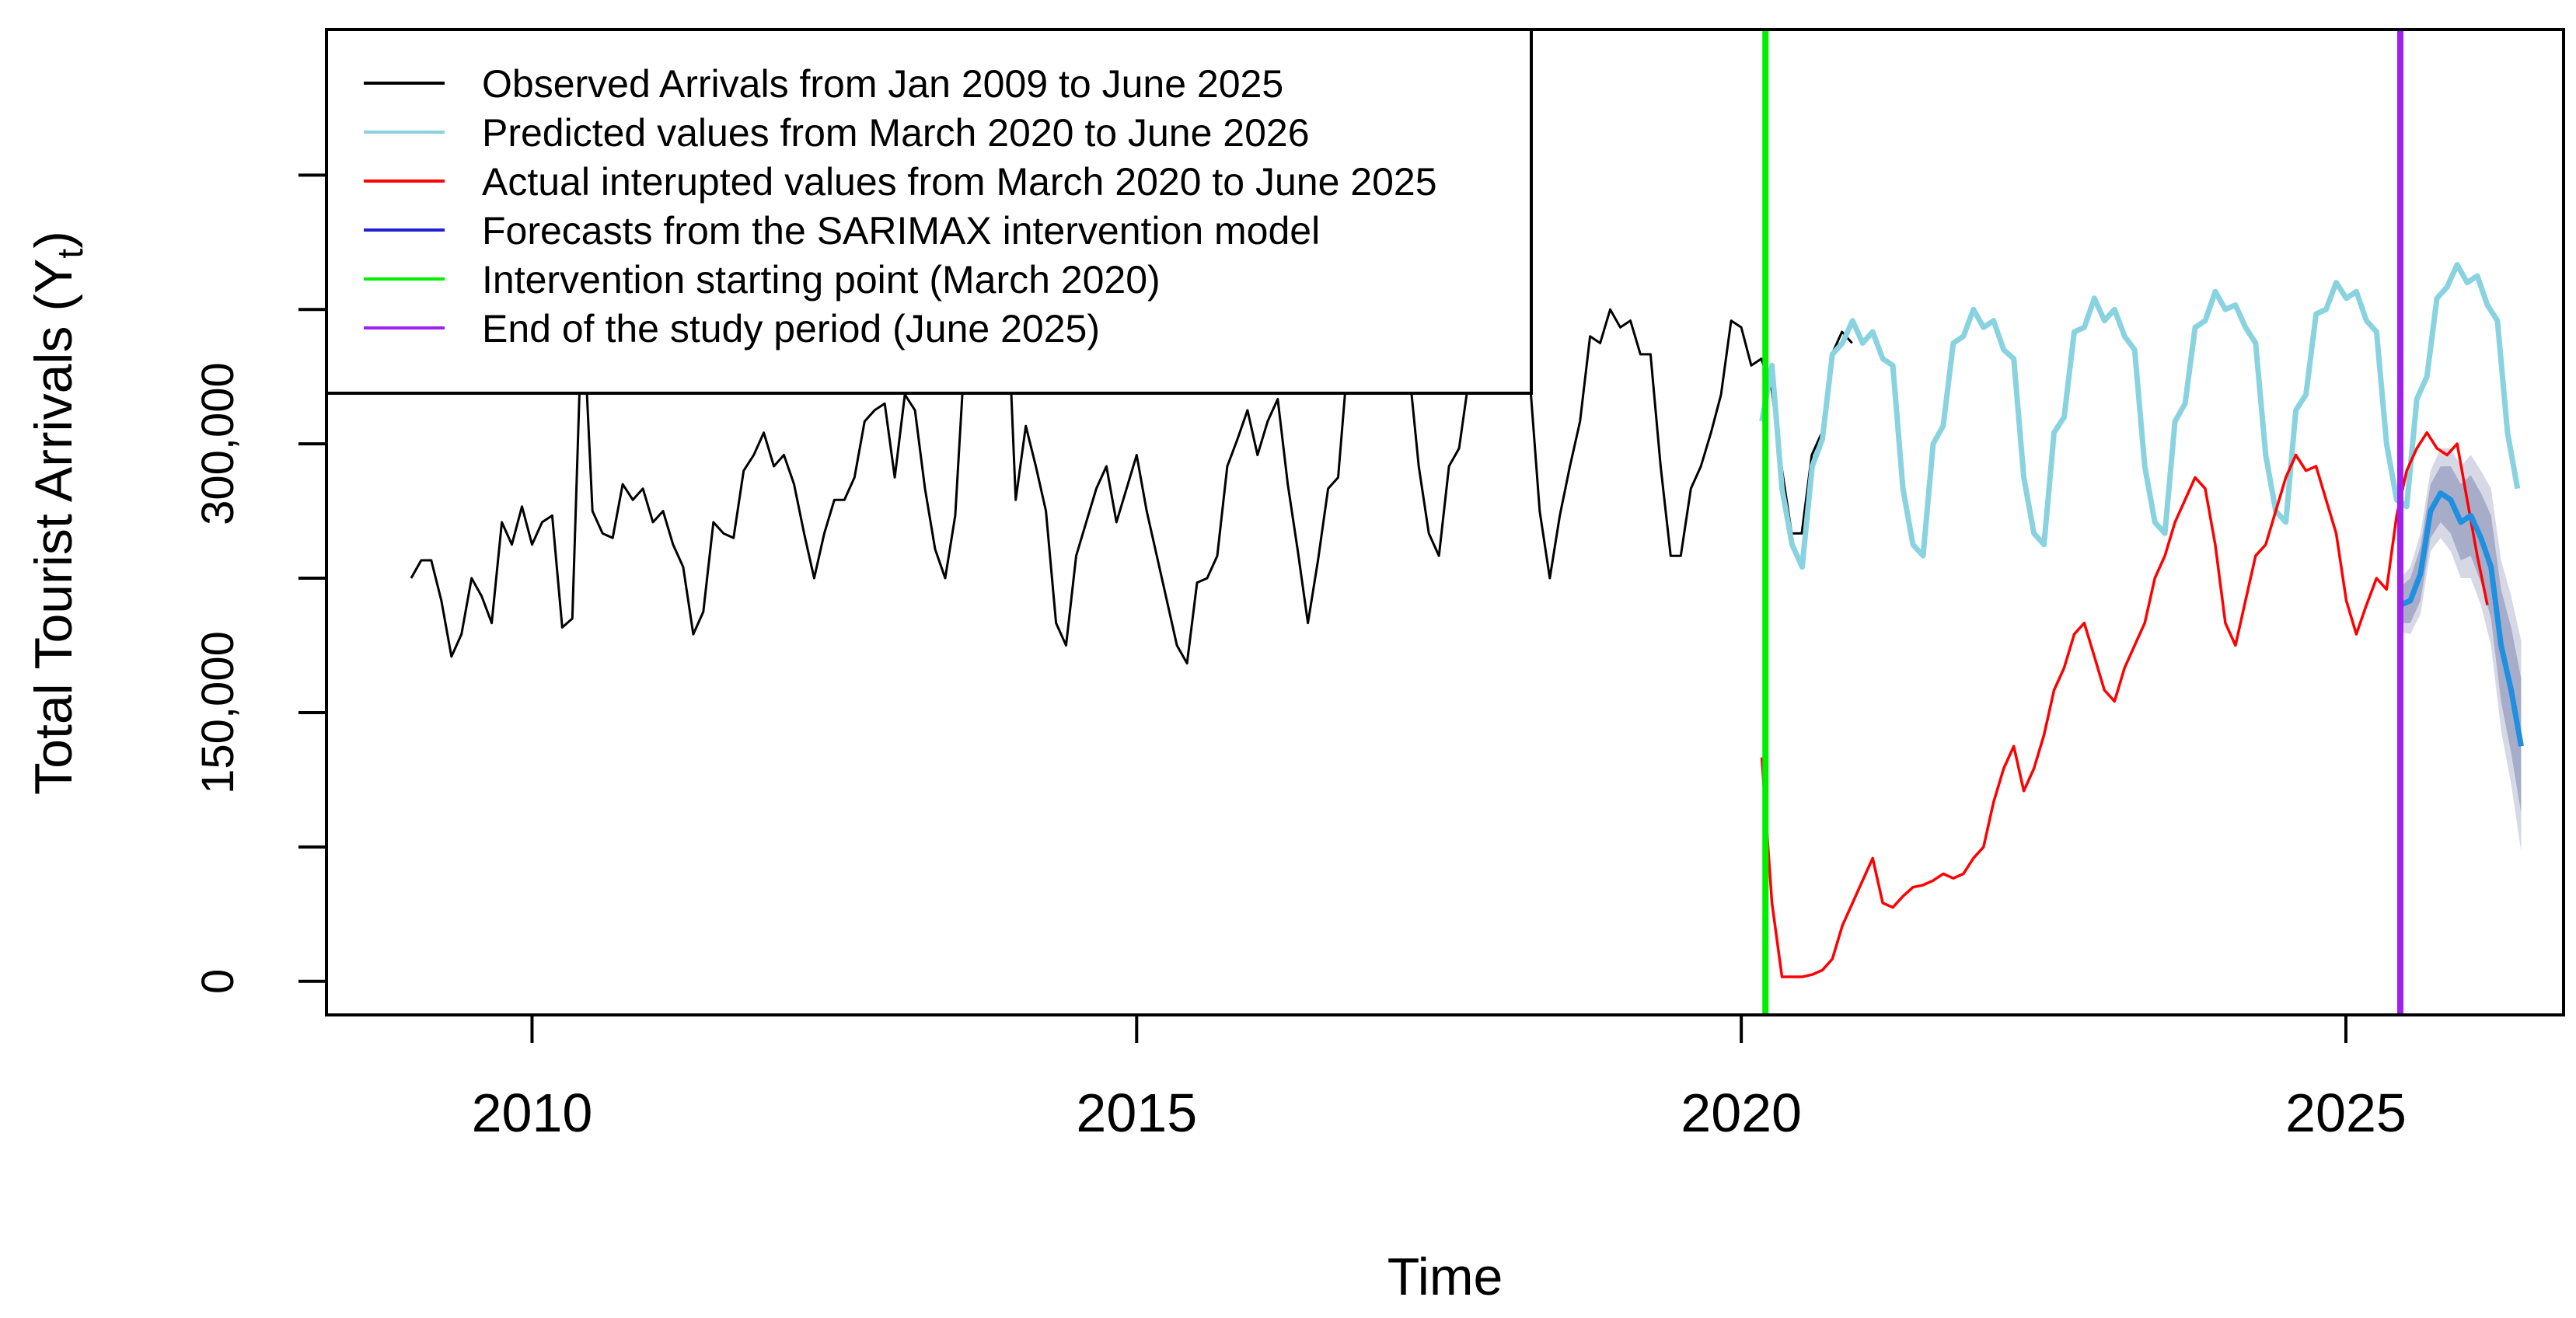  I want to click on y-axis-title: Total Tourist Arrivals (Yt), so click(57, 513).